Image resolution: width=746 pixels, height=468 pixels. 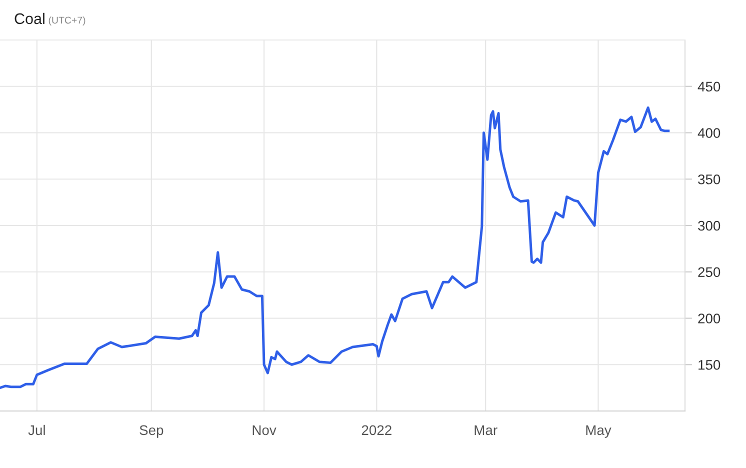 What do you see at coordinates (709, 133) in the screenshot?
I see `y-tick-label: 400` at bounding box center [709, 133].